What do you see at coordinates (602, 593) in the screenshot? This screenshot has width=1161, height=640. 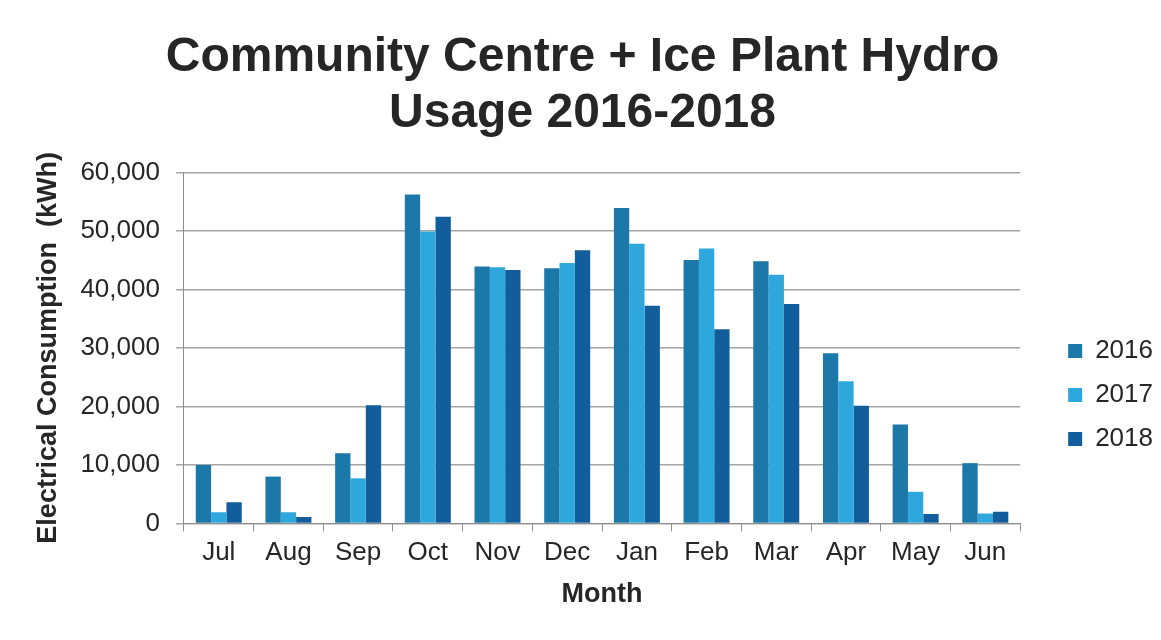 I see `x-axis-title: Month` at bounding box center [602, 593].